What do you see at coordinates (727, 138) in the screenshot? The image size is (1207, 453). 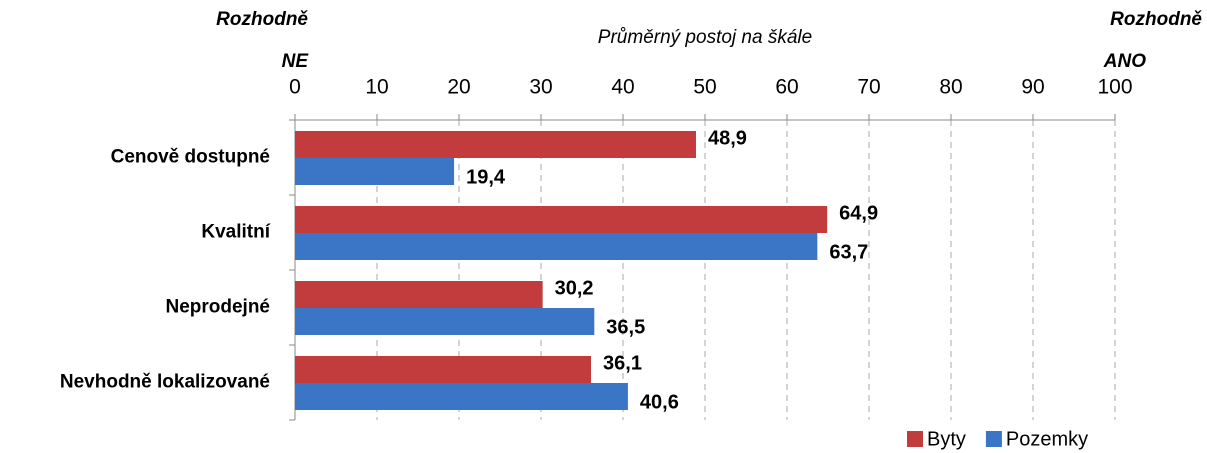 I see `value-label: 48,9` at bounding box center [727, 138].